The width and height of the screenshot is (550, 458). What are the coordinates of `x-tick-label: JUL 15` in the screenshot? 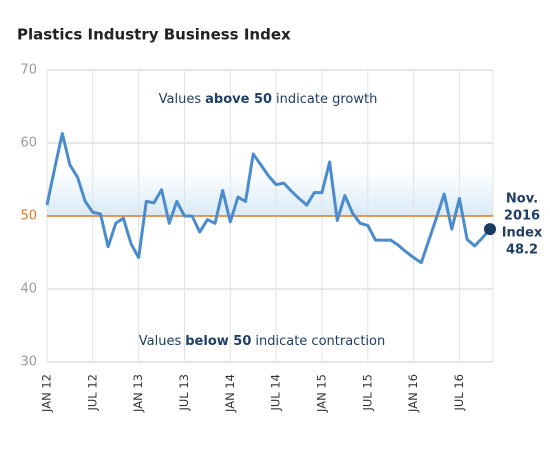 It's located at (367, 393).